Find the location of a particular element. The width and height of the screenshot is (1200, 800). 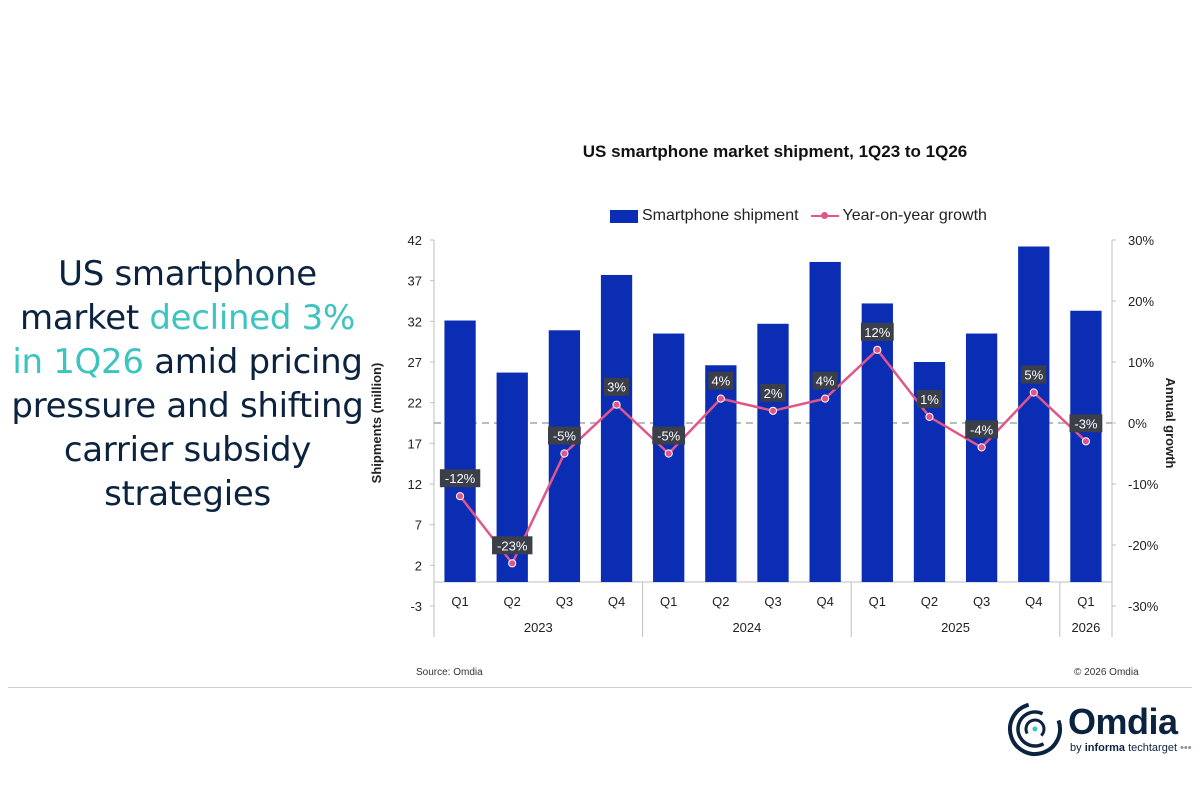

growth-data-label: 2% is located at coordinates (773, 393).